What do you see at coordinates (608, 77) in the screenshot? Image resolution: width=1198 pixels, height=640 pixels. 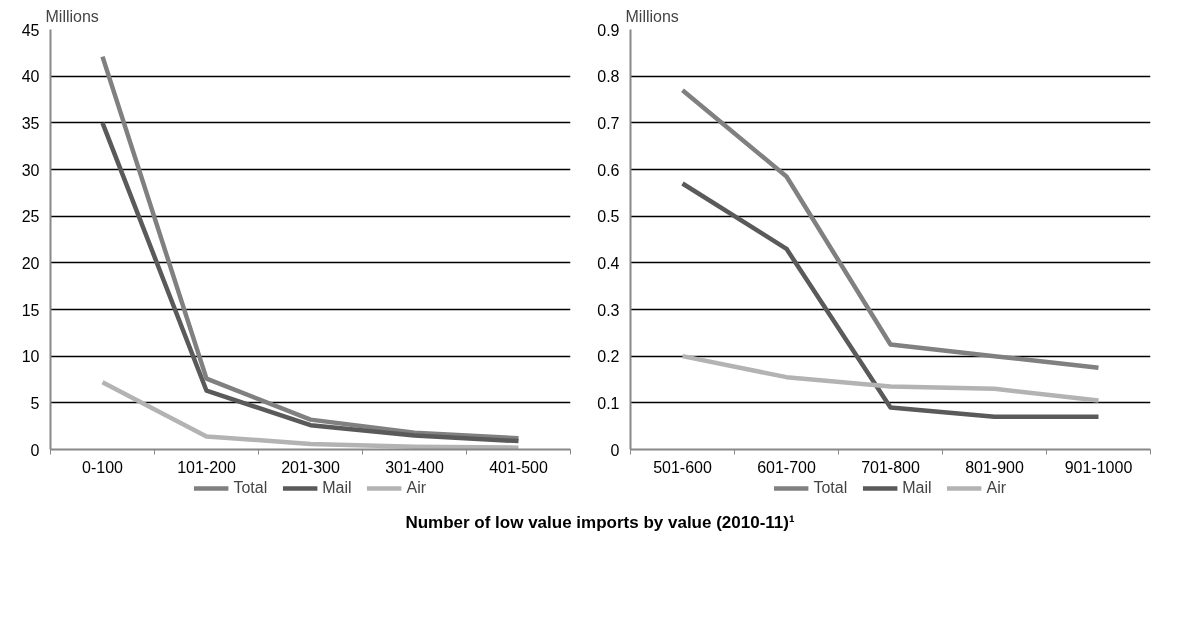 I see `y-tick-label: 0.8` at bounding box center [608, 77].